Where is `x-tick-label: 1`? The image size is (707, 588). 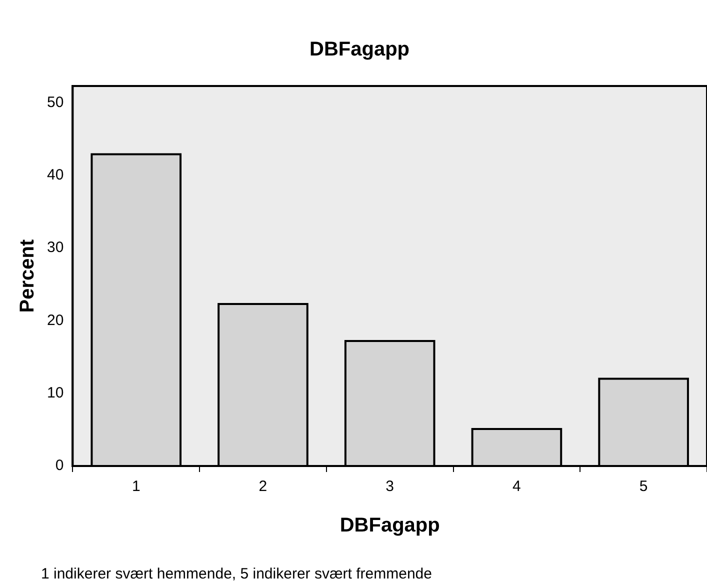
x-tick-label: 1 is located at coordinates (136, 487).